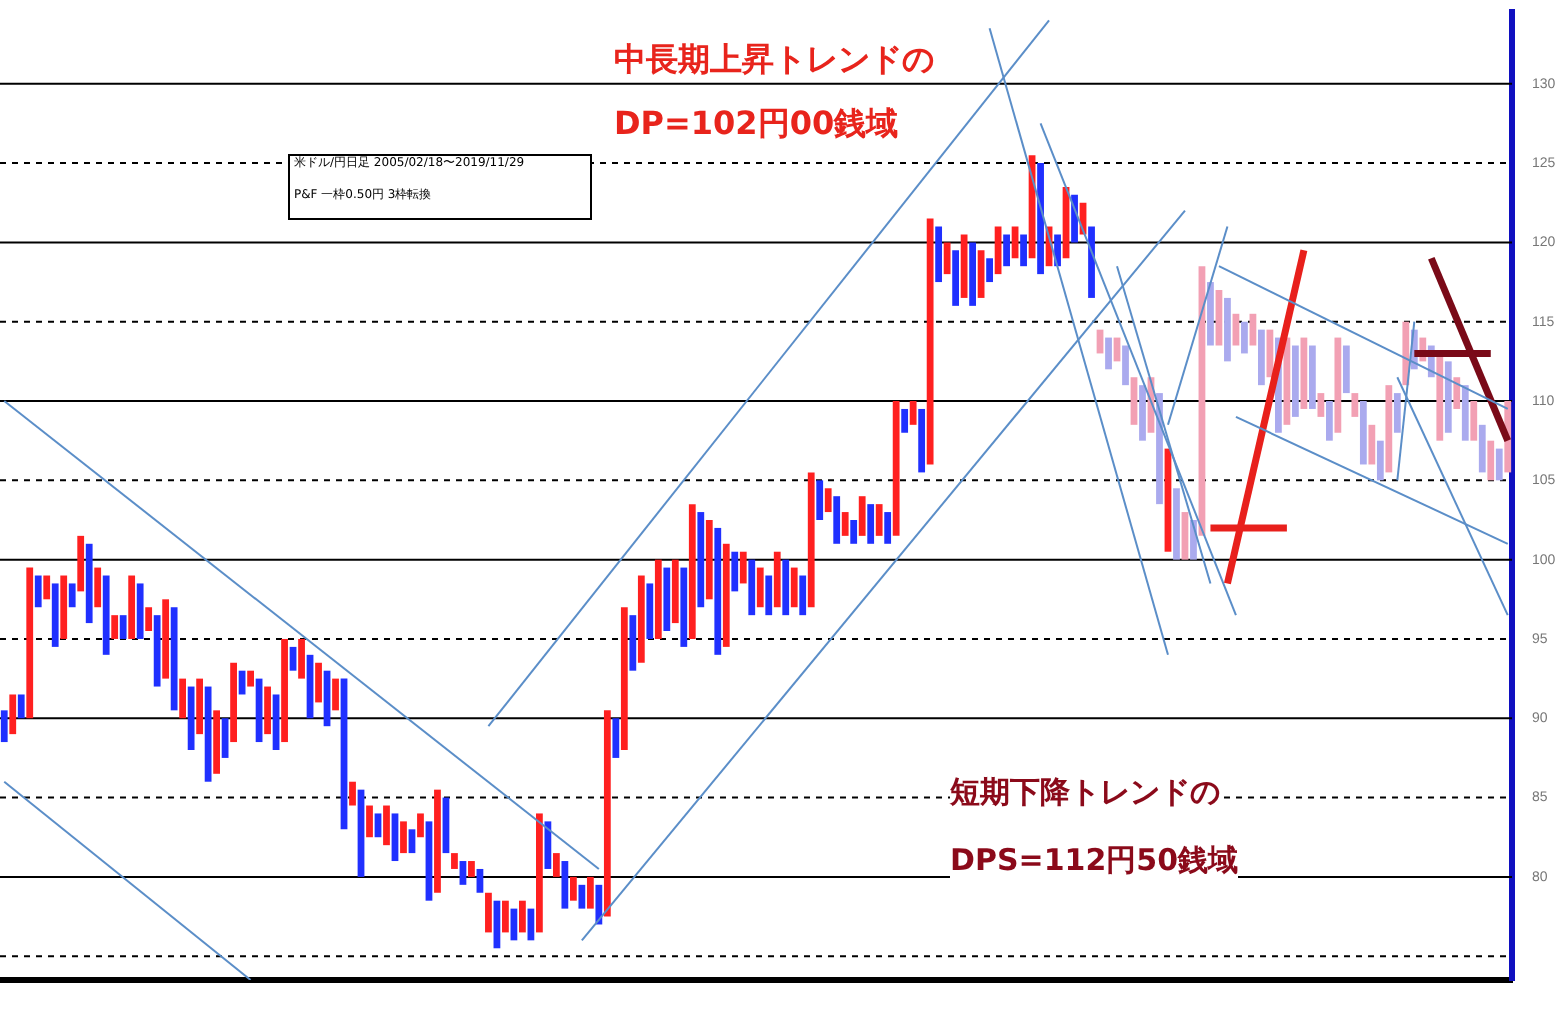 This screenshot has width=1556, height=1030. What do you see at coordinates (756, 123) in the screenshot?
I see `annotation: DP=102円00銭域` at bounding box center [756, 123].